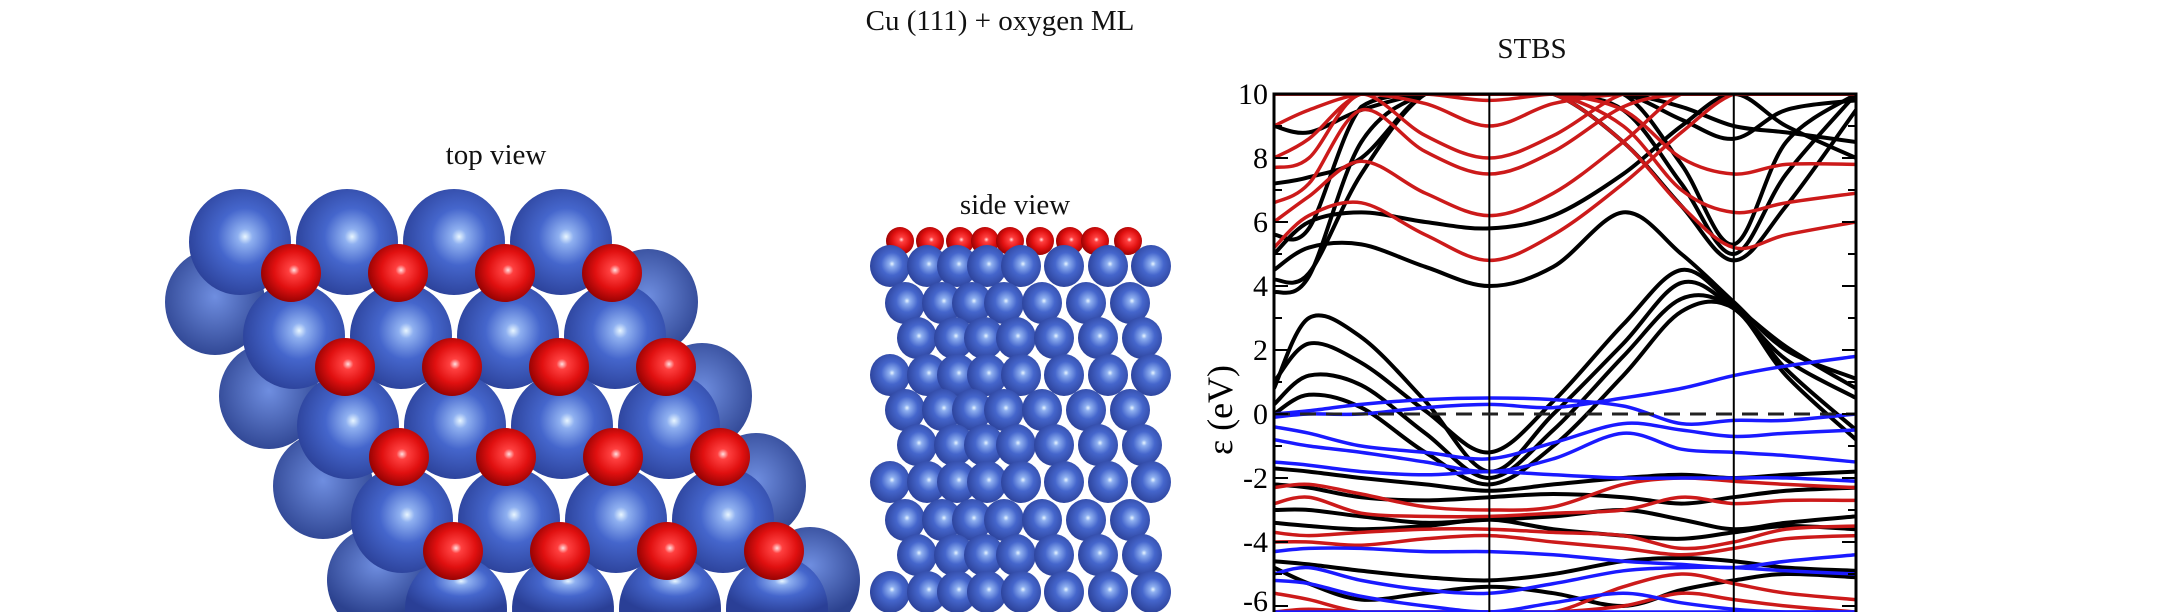 This screenshot has width=2172, height=612. I want to click on y-tick-label: 2, so click(1260, 350).